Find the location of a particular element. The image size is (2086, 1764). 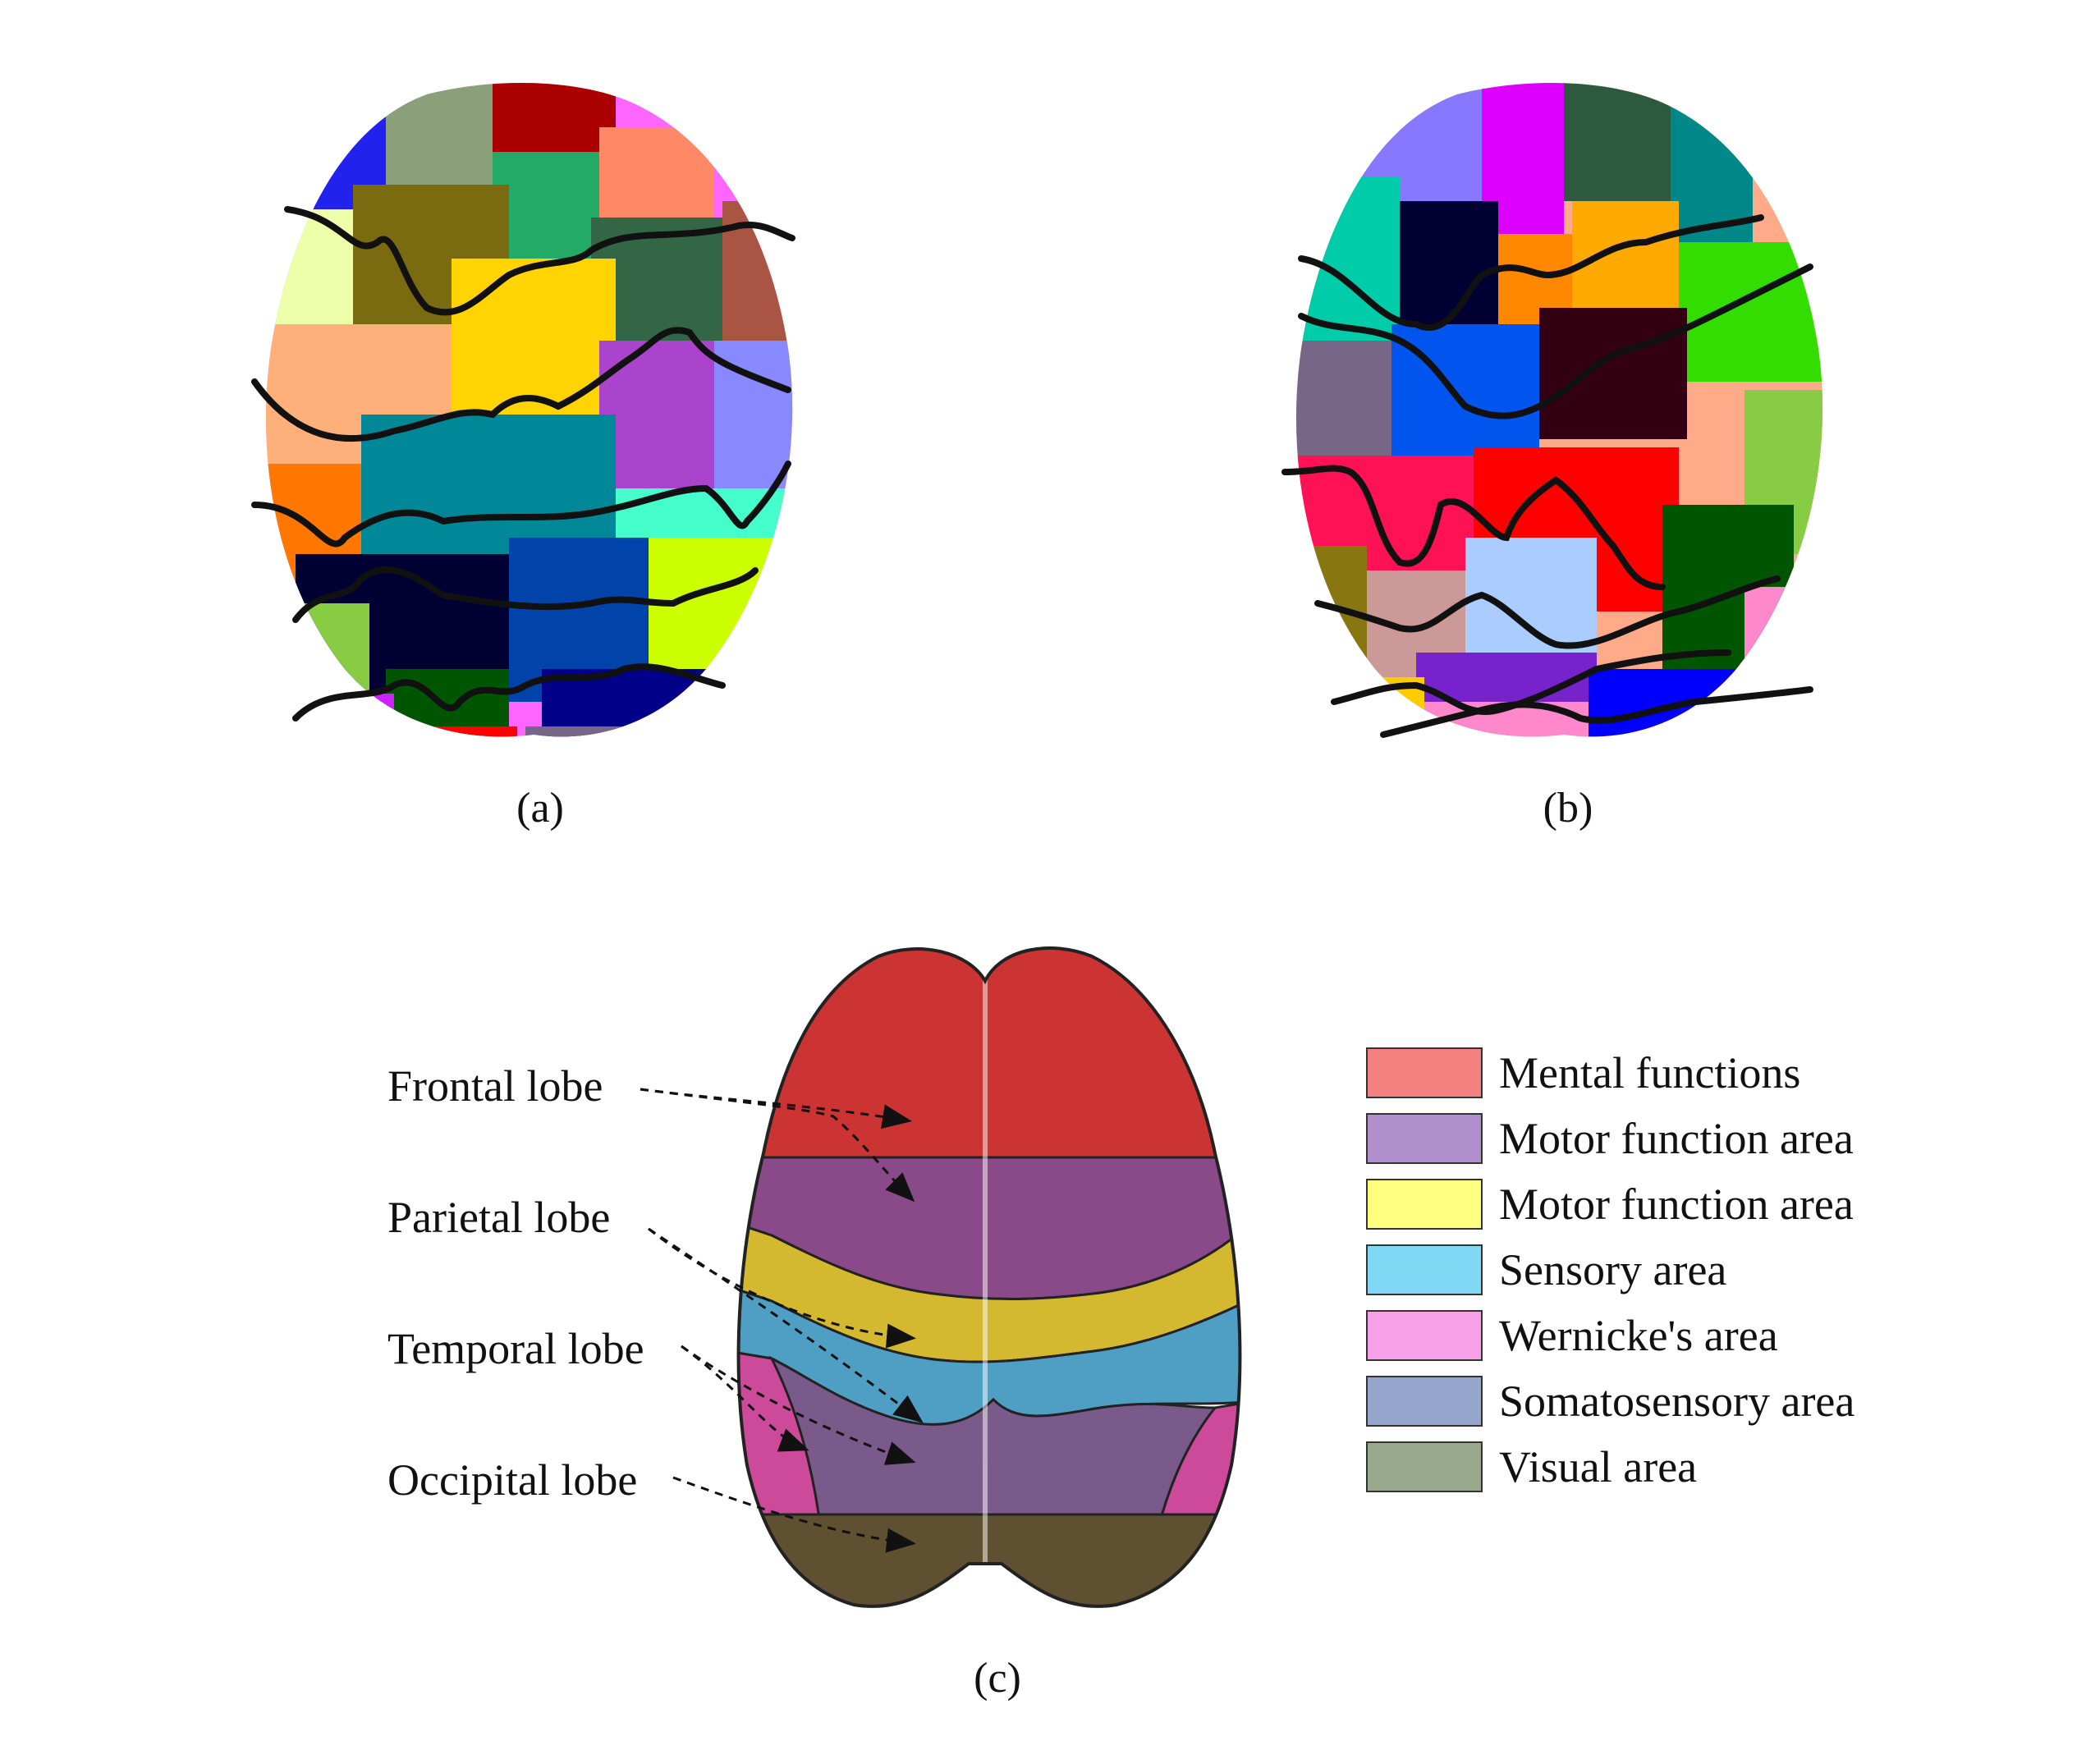

label-occipital-lobe: Occipital lobe is located at coordinates (512, 1480).